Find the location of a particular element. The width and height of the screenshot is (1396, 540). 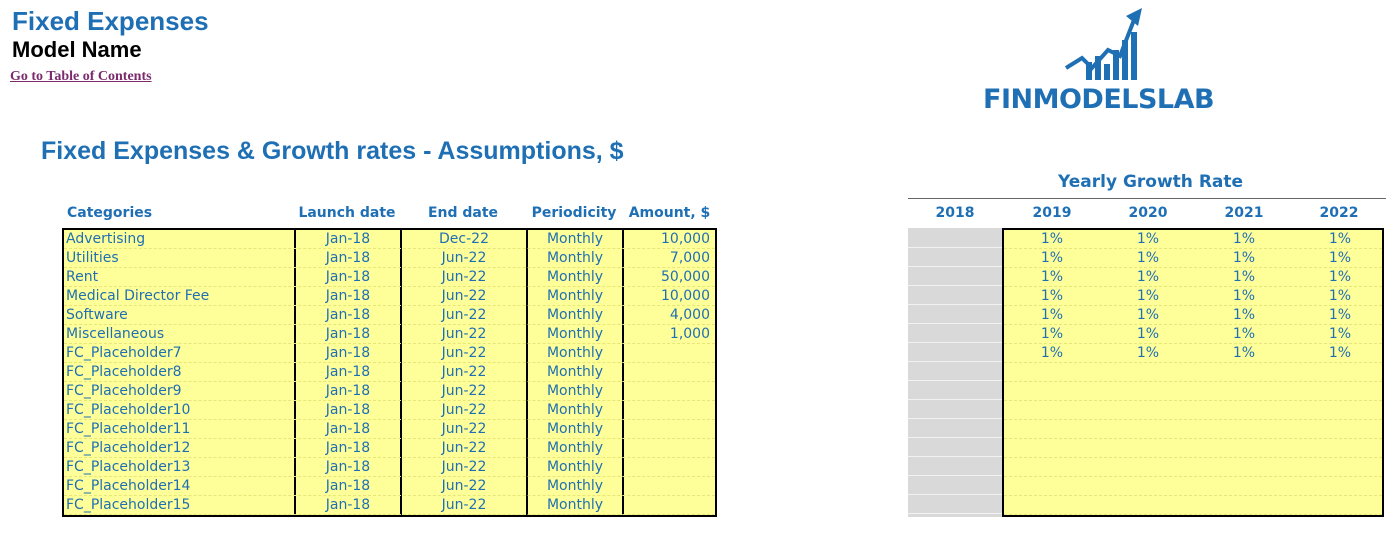

cell-category: Rent is located at coordinates (82, 277).